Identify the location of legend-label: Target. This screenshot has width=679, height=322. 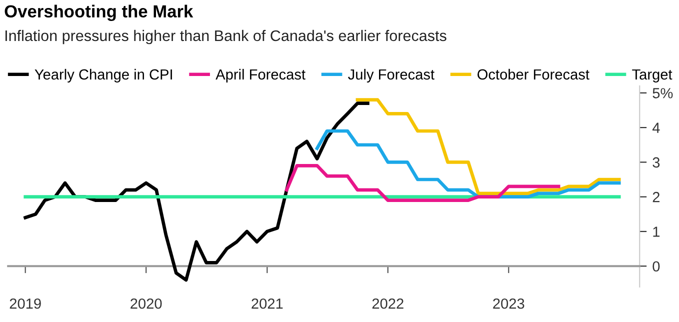
(652, 76).